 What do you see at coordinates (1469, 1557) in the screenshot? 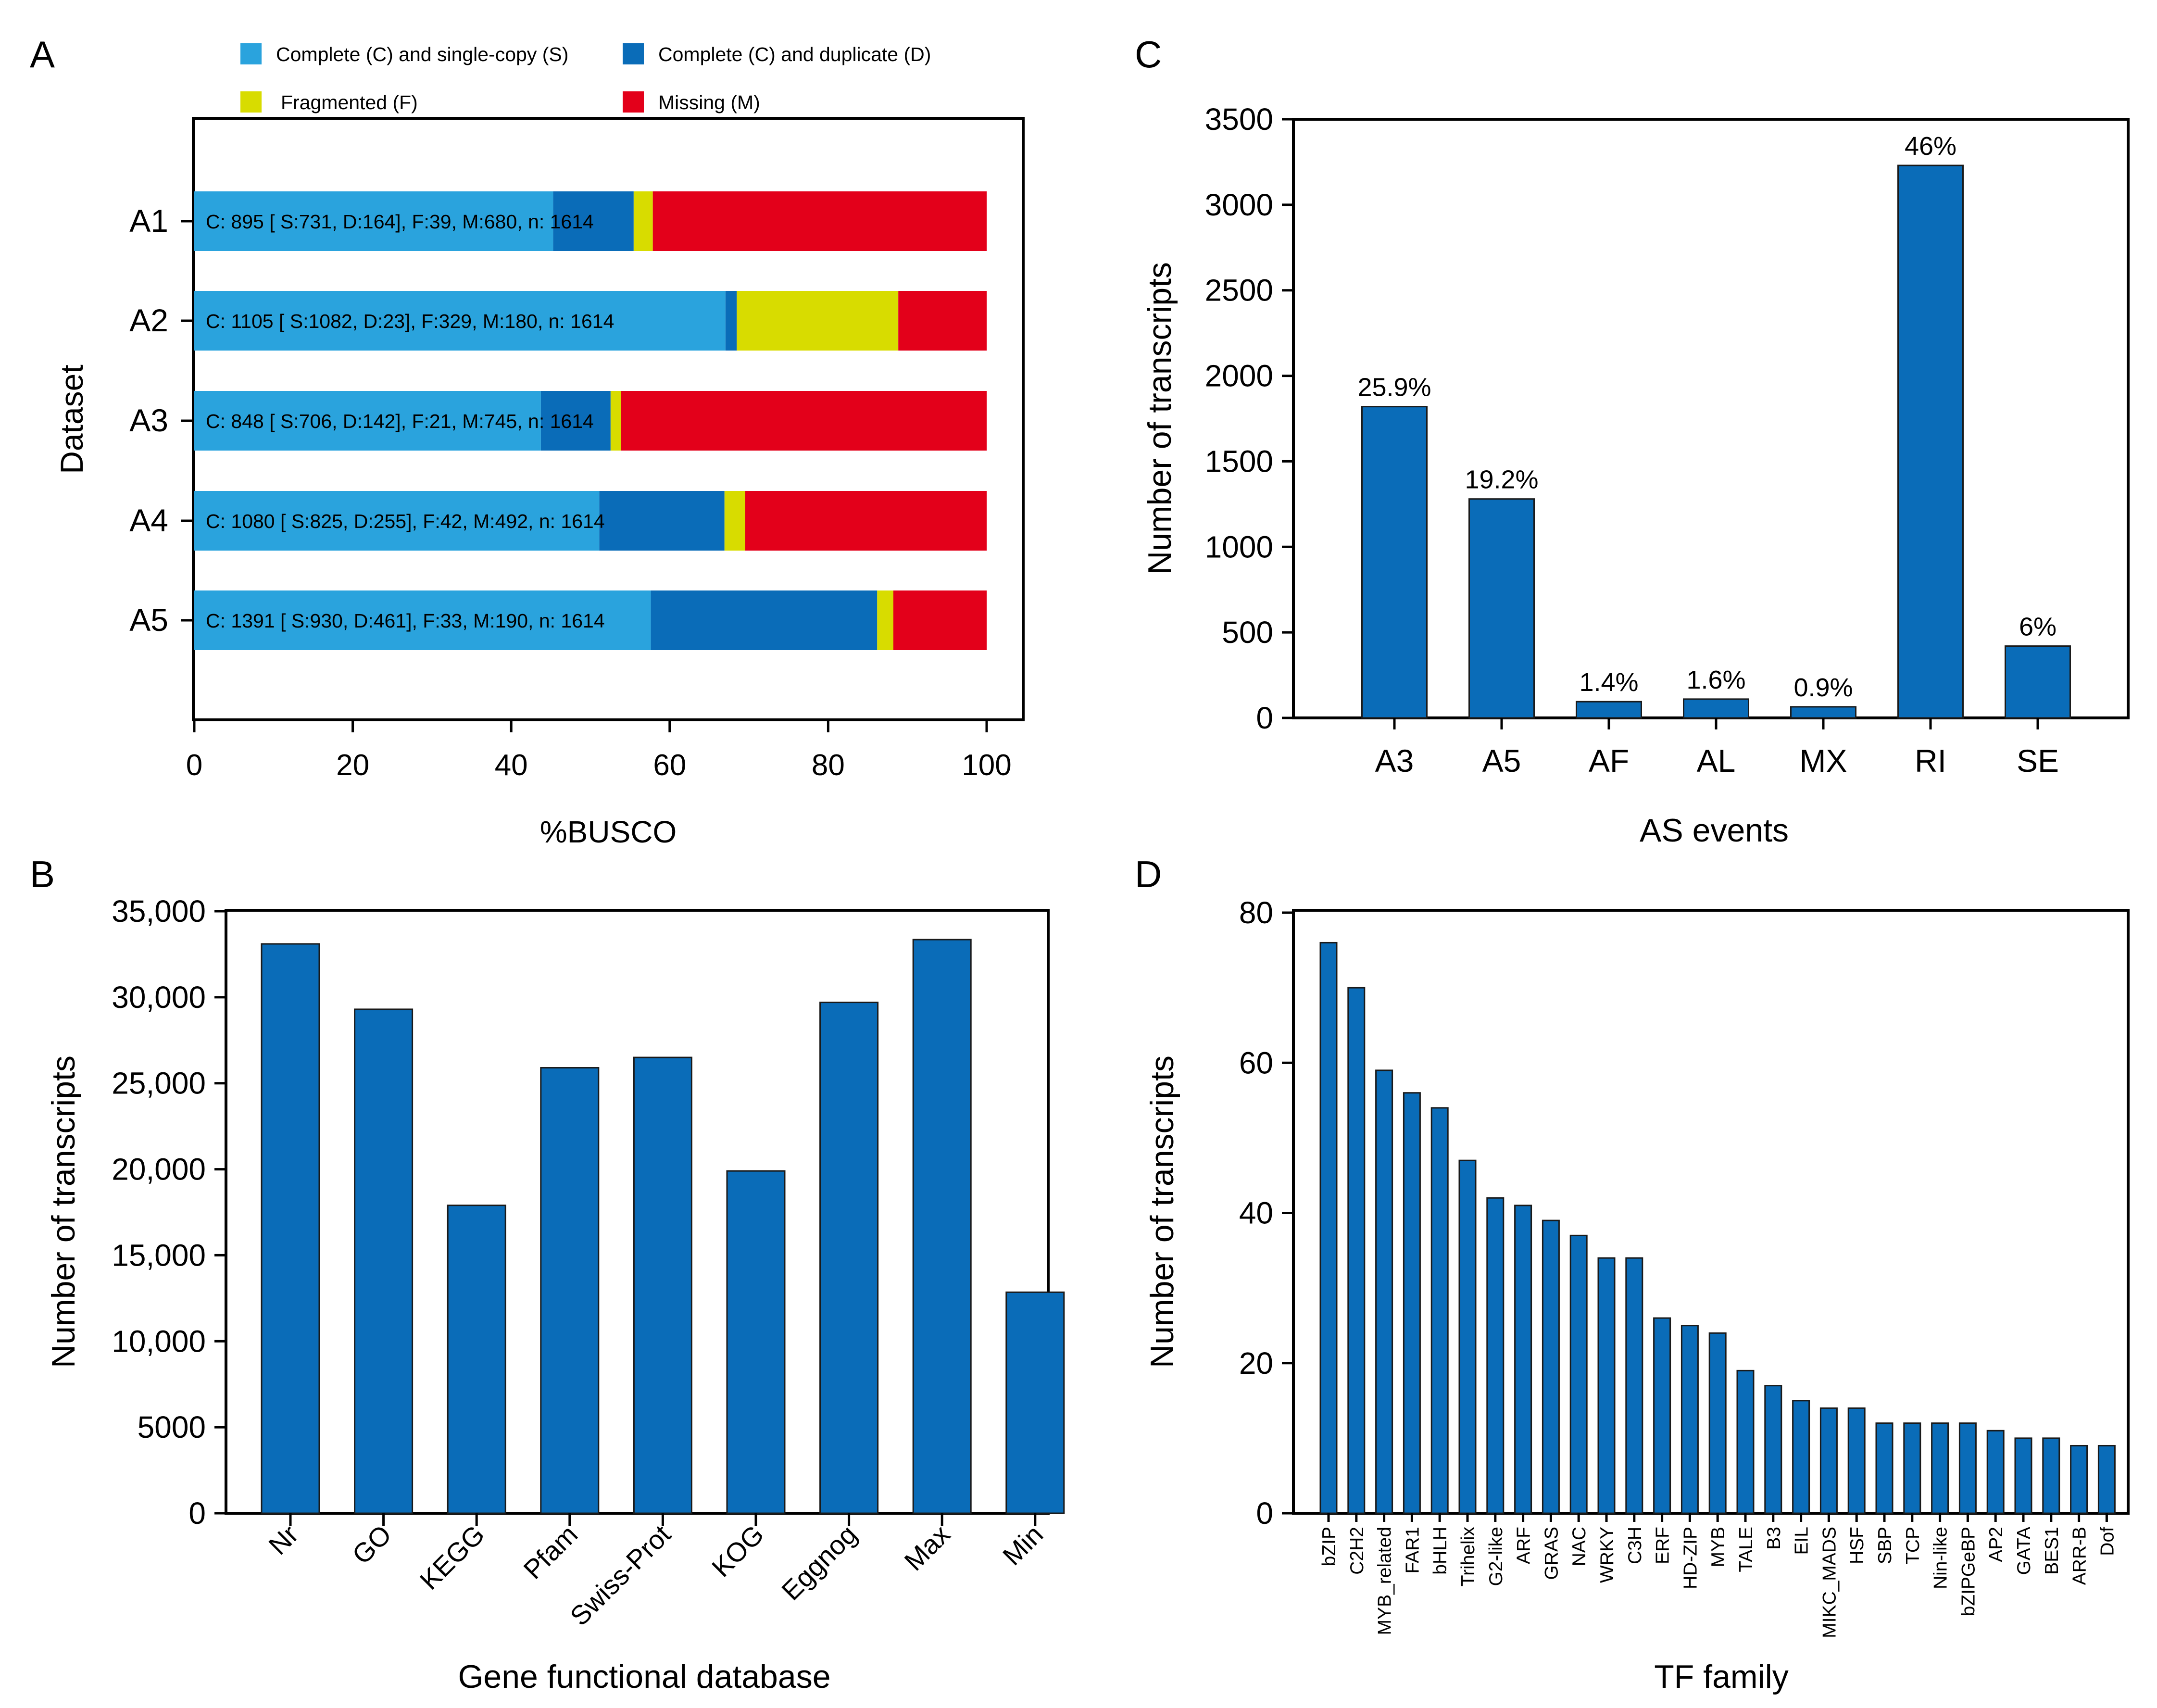
I see `panel-d-category-label: Trihelix` at bounding box center [1469, 1557].